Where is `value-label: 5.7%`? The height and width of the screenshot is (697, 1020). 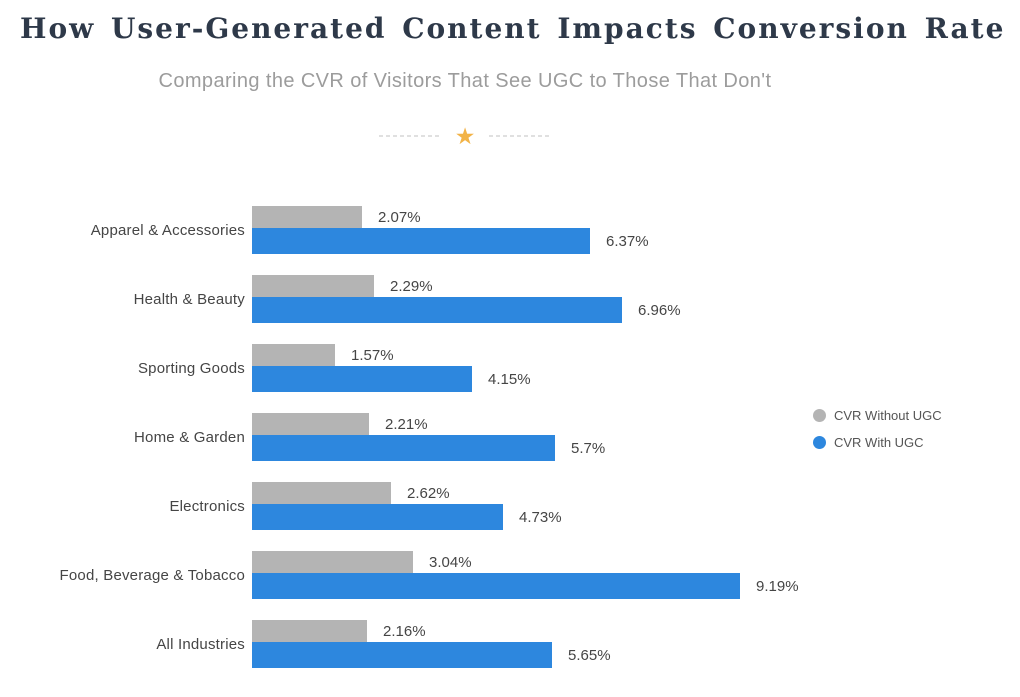
value-label: 5.7% is located at coordinates (588, 448).